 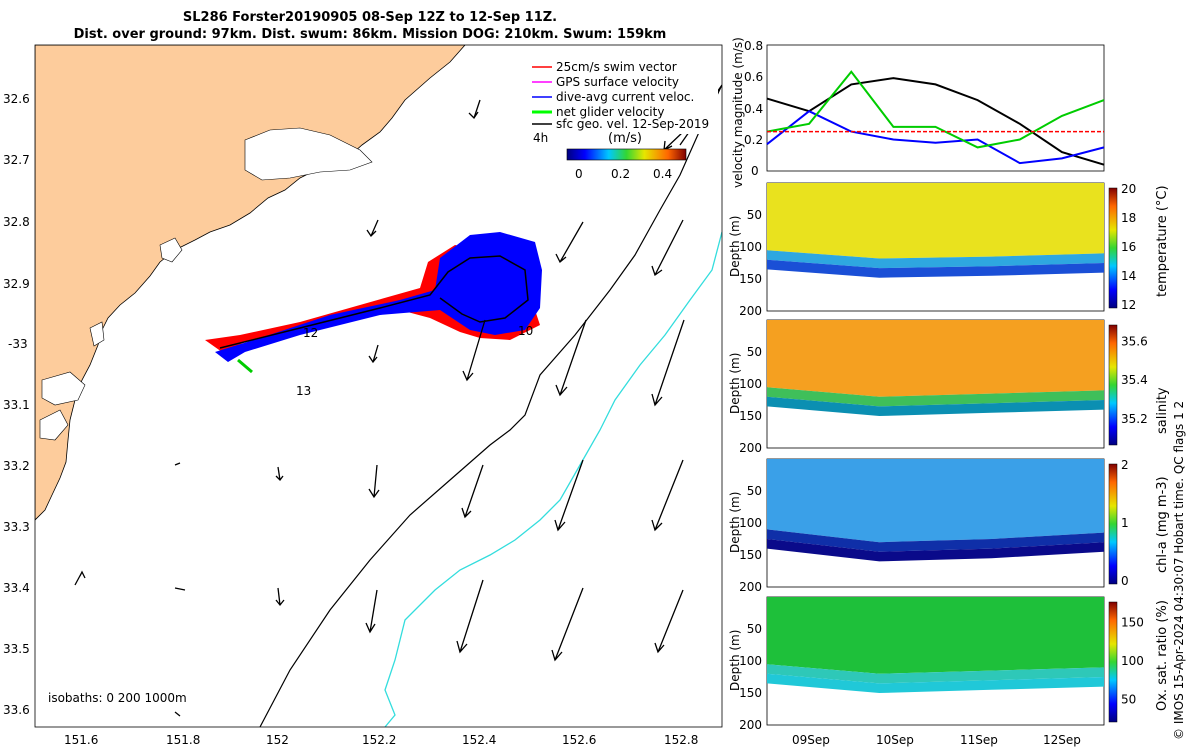 What do you see at coordinates (616, 67) in the screenshot?
I see `legend-swim-vector: 25cm/s swim vector` at bounding box center [616, 67].